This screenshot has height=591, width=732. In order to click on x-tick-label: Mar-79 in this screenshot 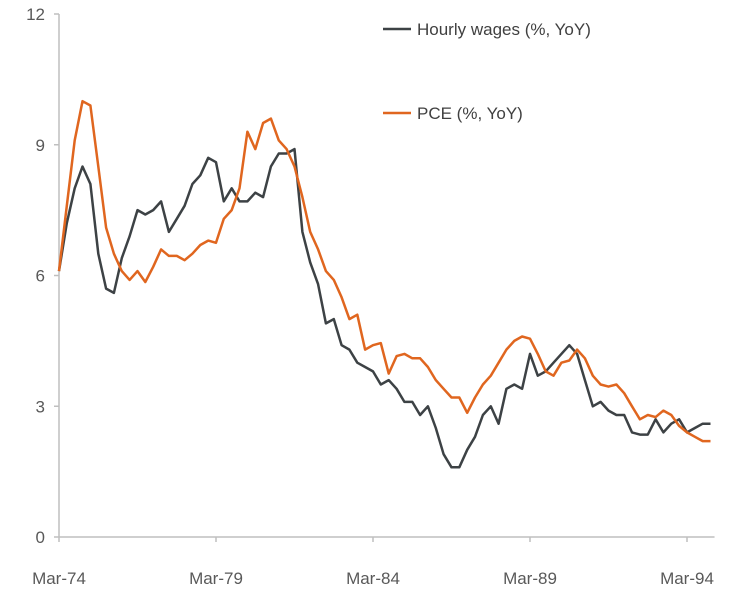, I will do `click(216, 578)`.